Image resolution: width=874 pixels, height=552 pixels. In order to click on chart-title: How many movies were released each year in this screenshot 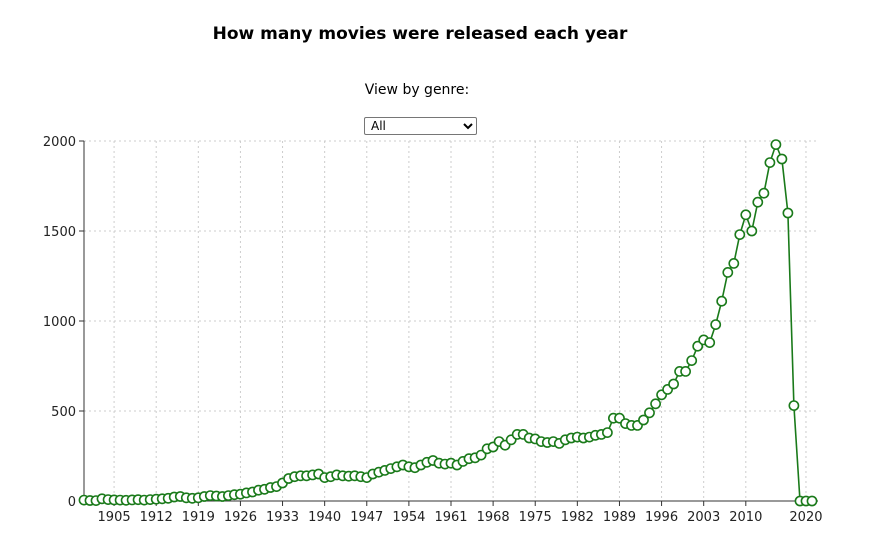, I will do `click(420, 34)`.